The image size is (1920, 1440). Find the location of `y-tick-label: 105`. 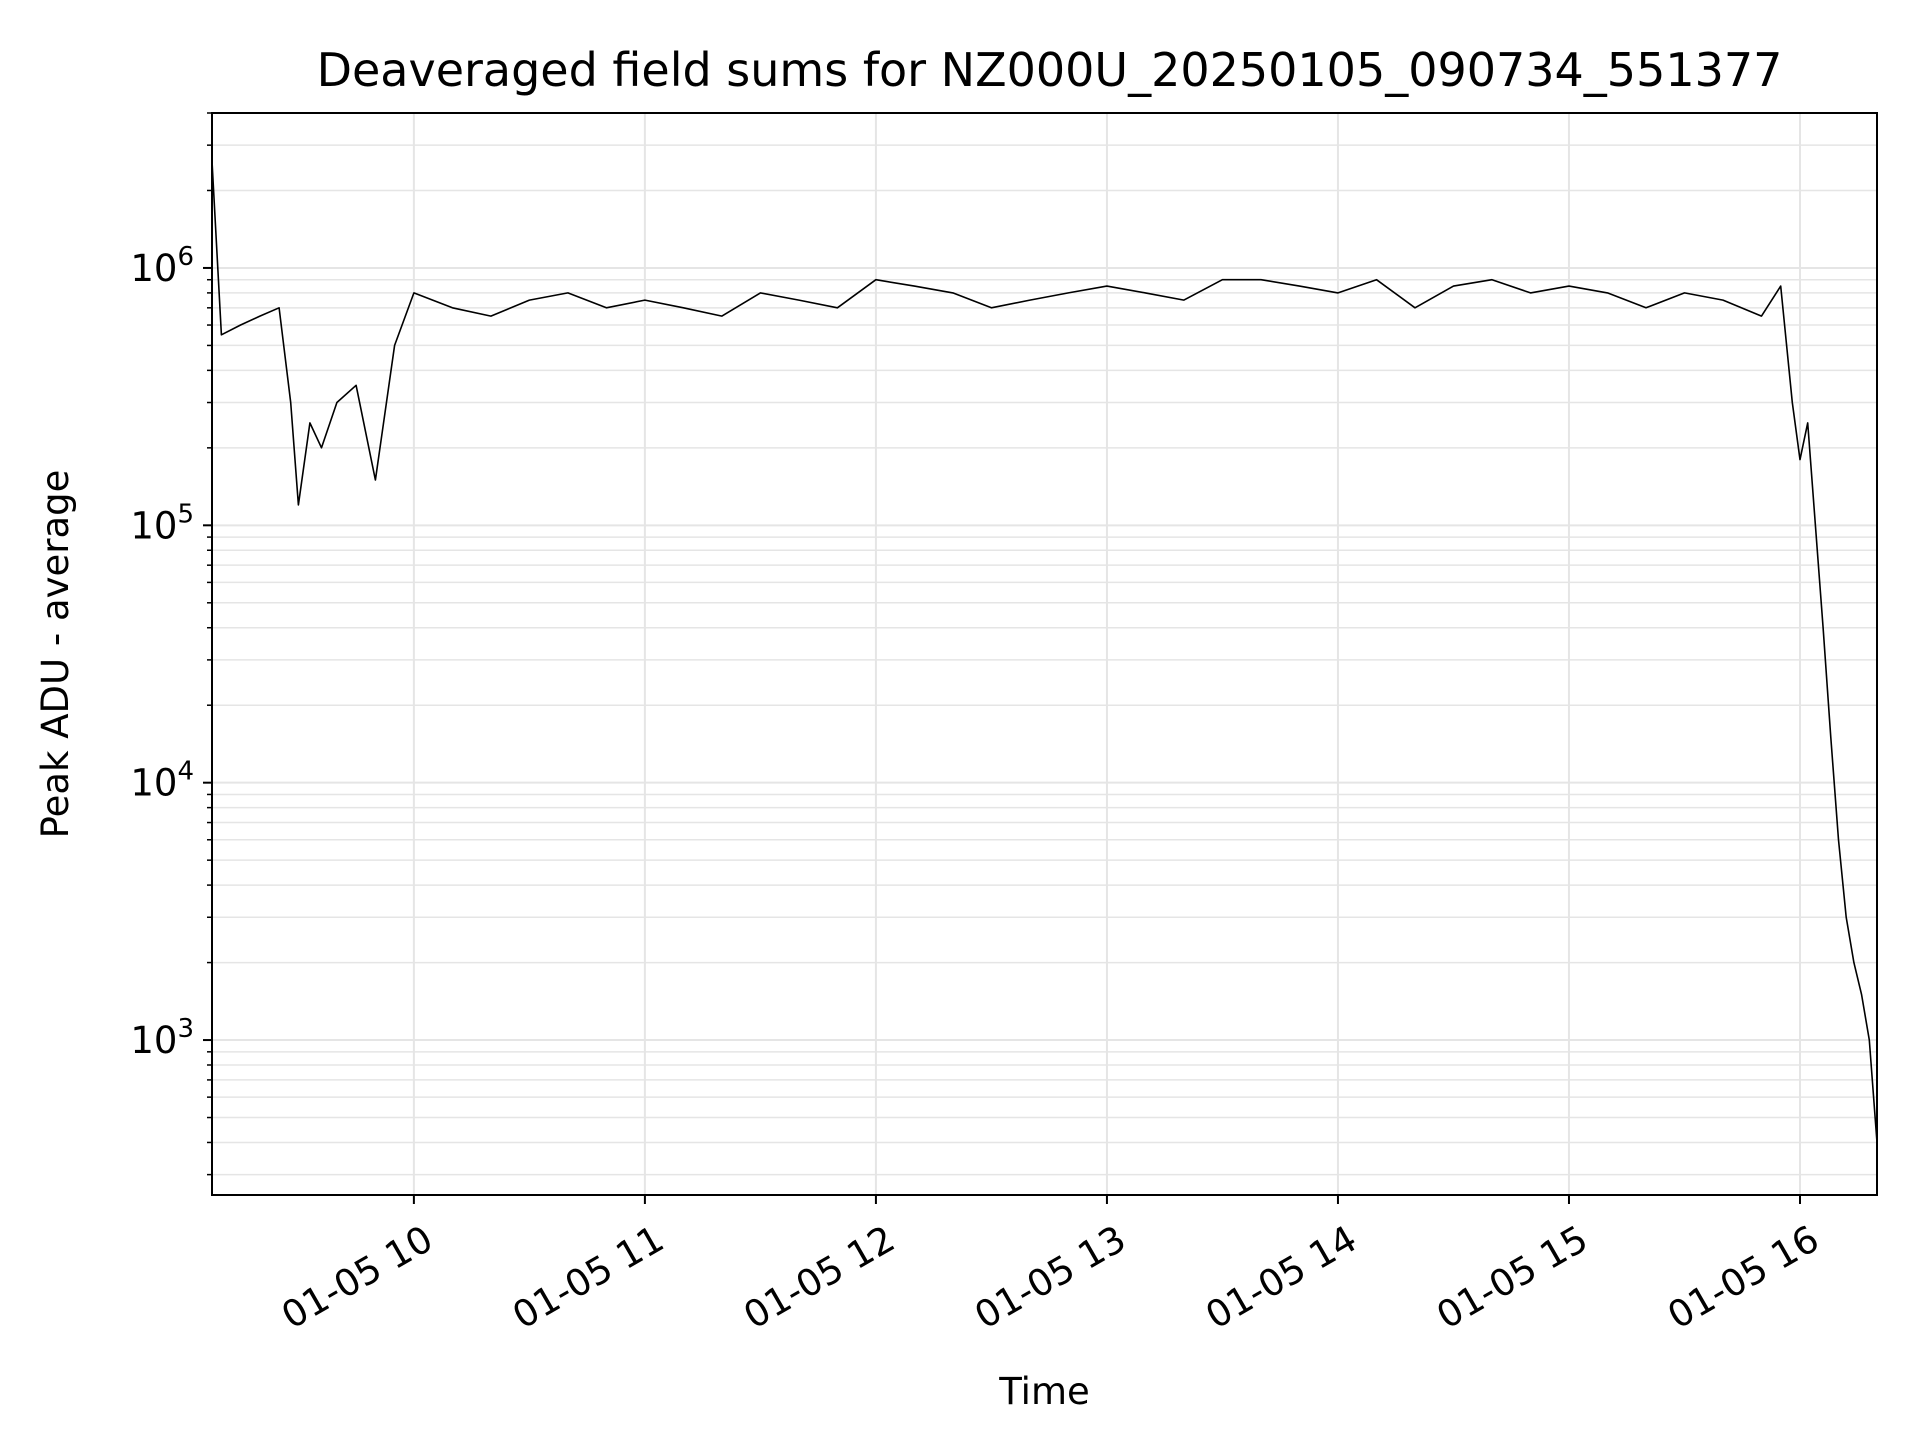

y-tick-label: 105 is located at coordinates (162, 523).